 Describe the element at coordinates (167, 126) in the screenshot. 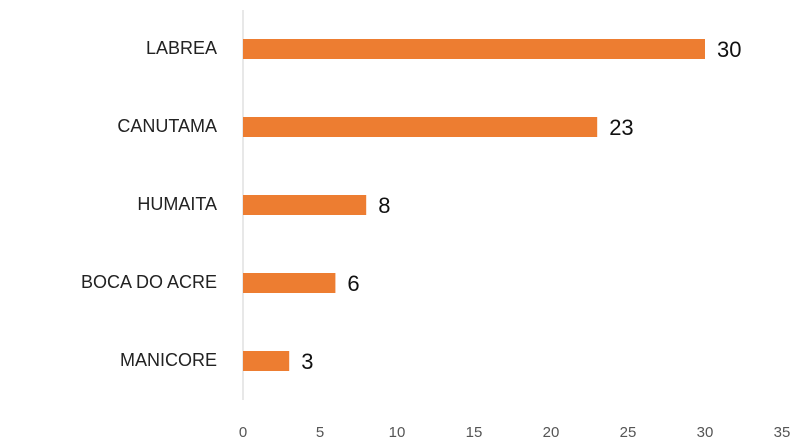

I see `y-tick-label: CANUTAMA` at that location.